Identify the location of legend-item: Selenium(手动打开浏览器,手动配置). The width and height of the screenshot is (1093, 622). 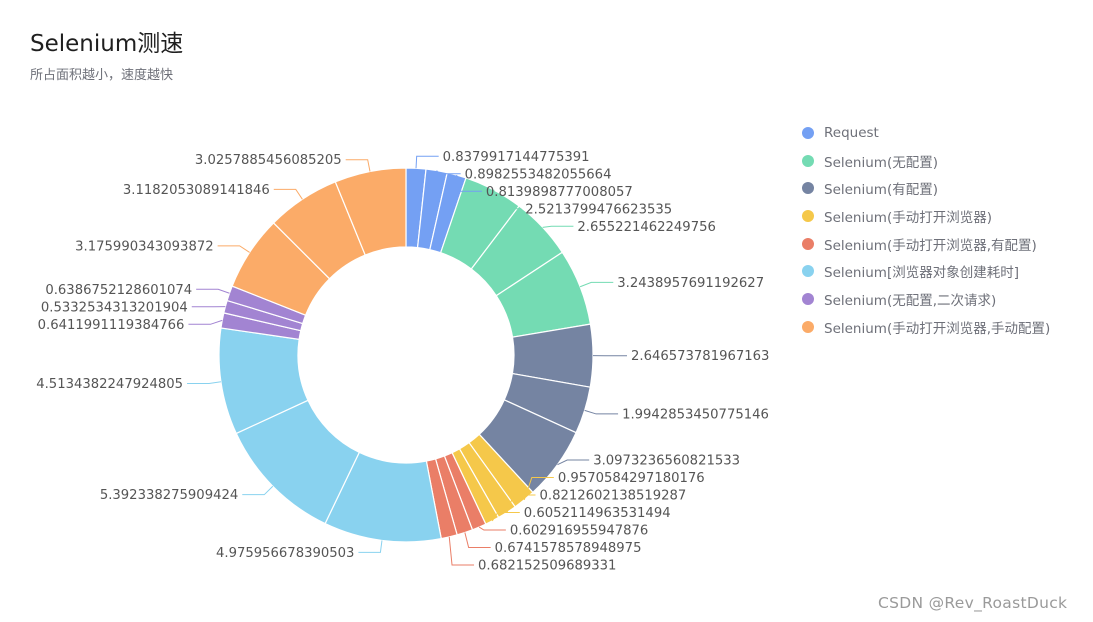
(926, 327).